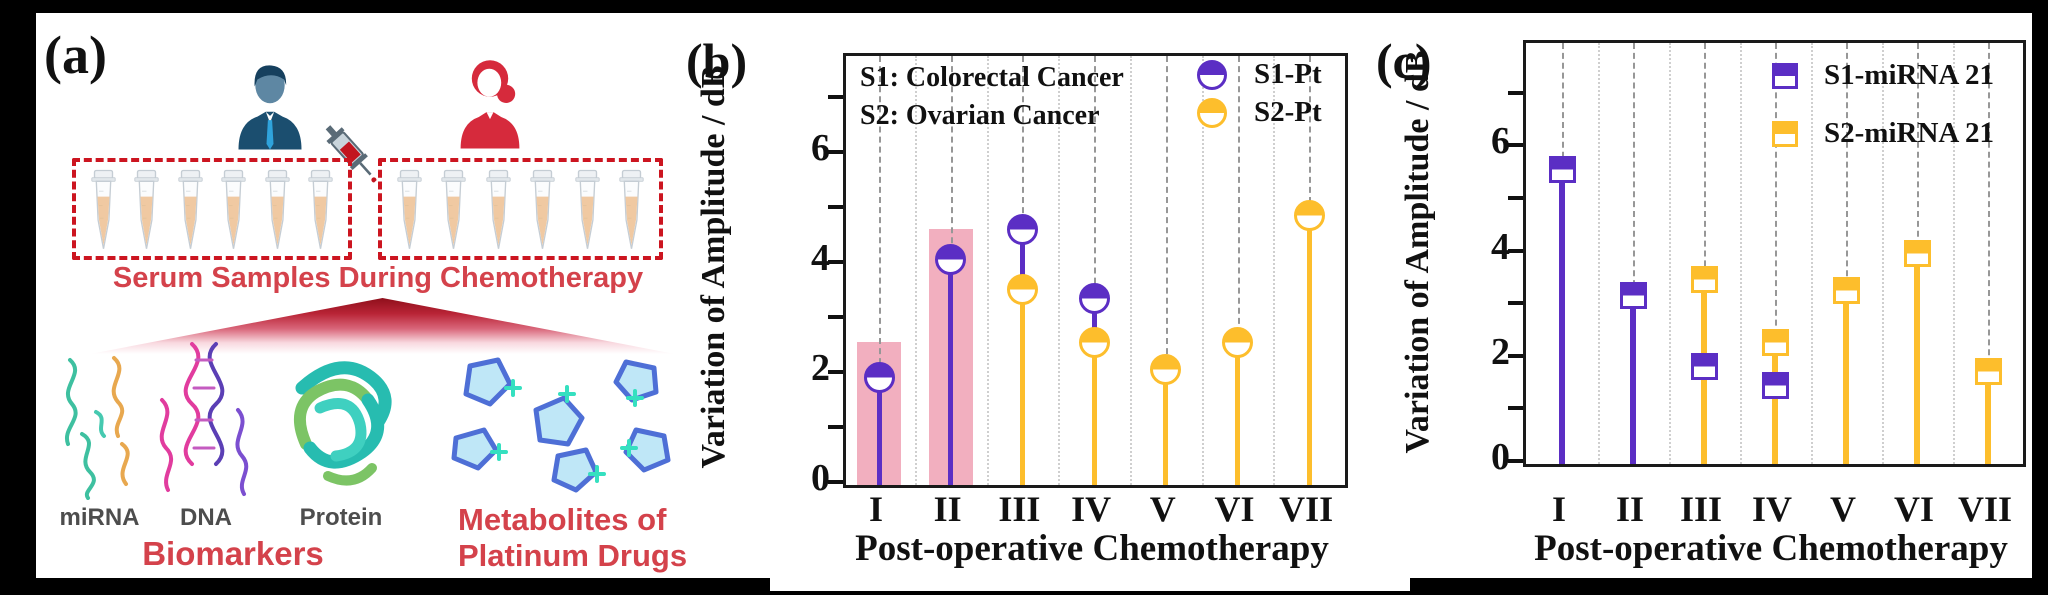  I want to click on serum-sample-box-s1, so click(212, 209).